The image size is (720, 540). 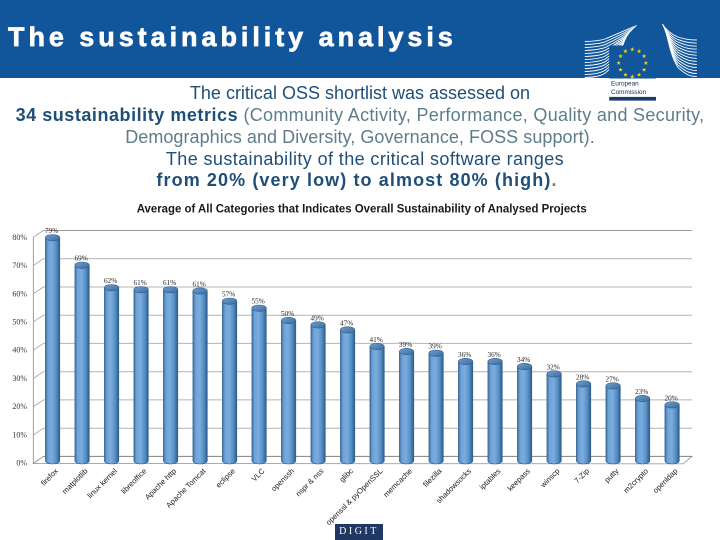 What do you see at coordinates (490, 478) in the screenshot?
I see `svg-text: iptables` at bounding box center [490, 478].